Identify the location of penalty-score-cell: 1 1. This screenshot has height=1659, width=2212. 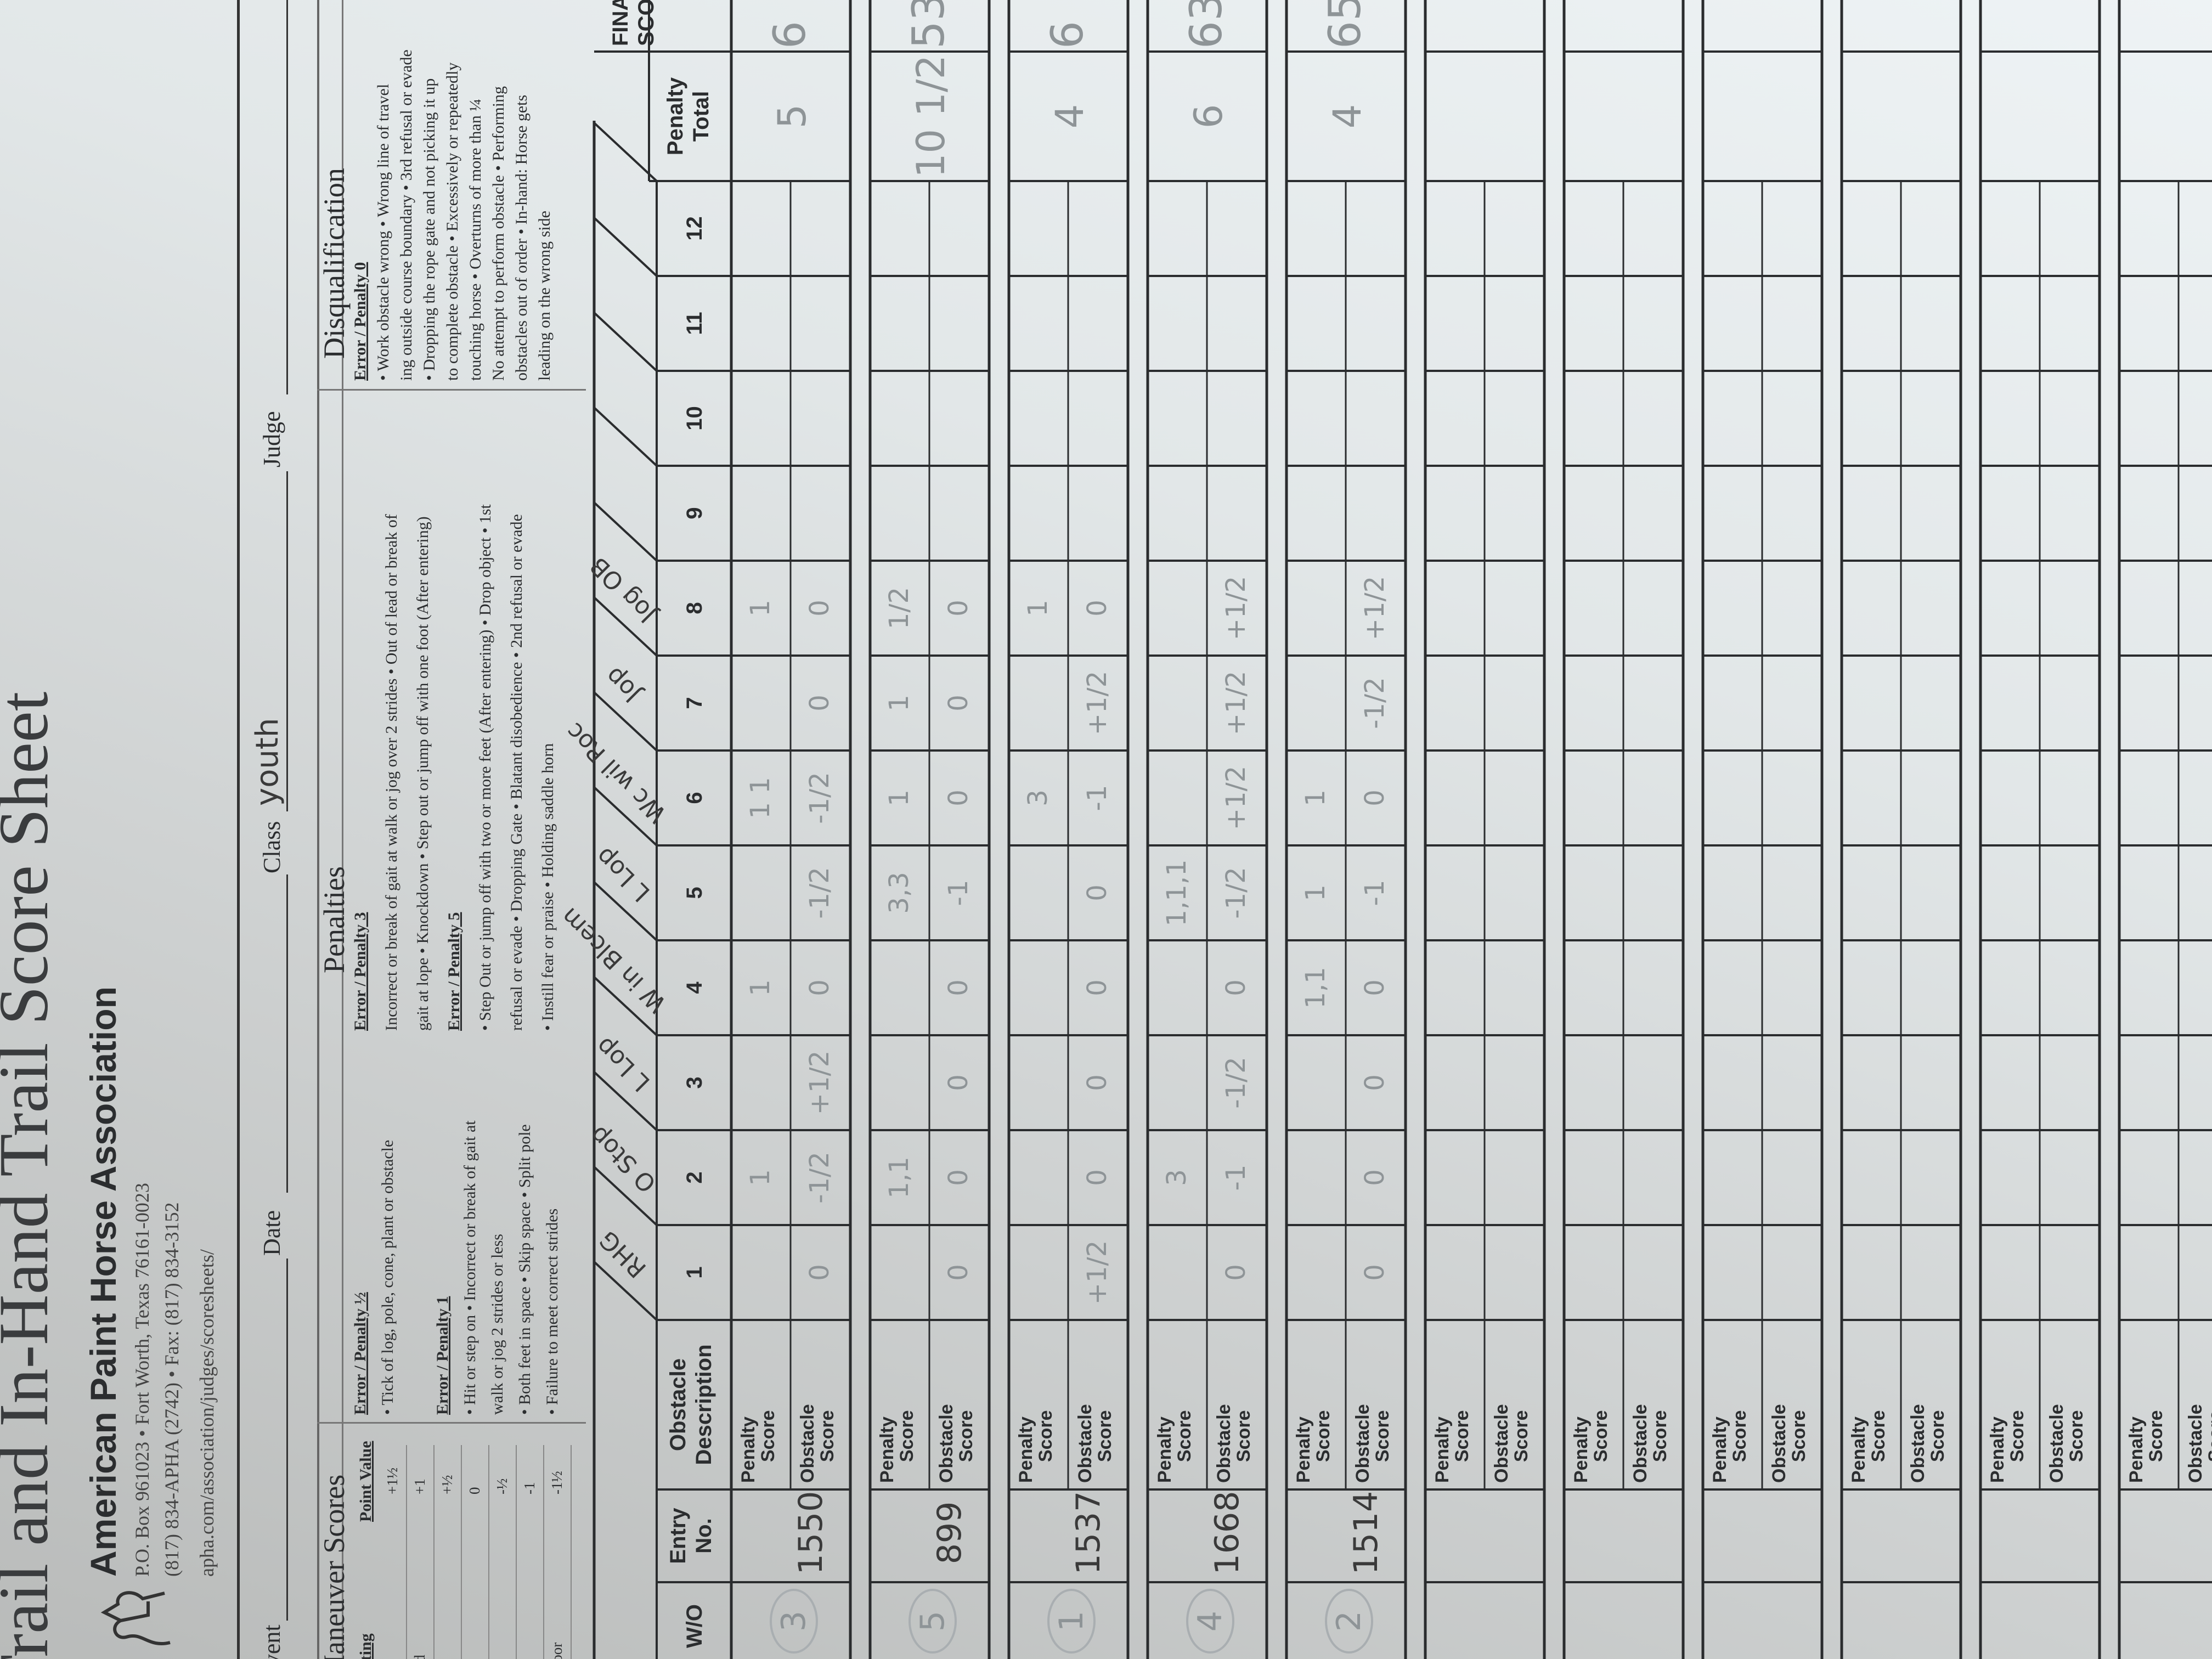
(761, 798).